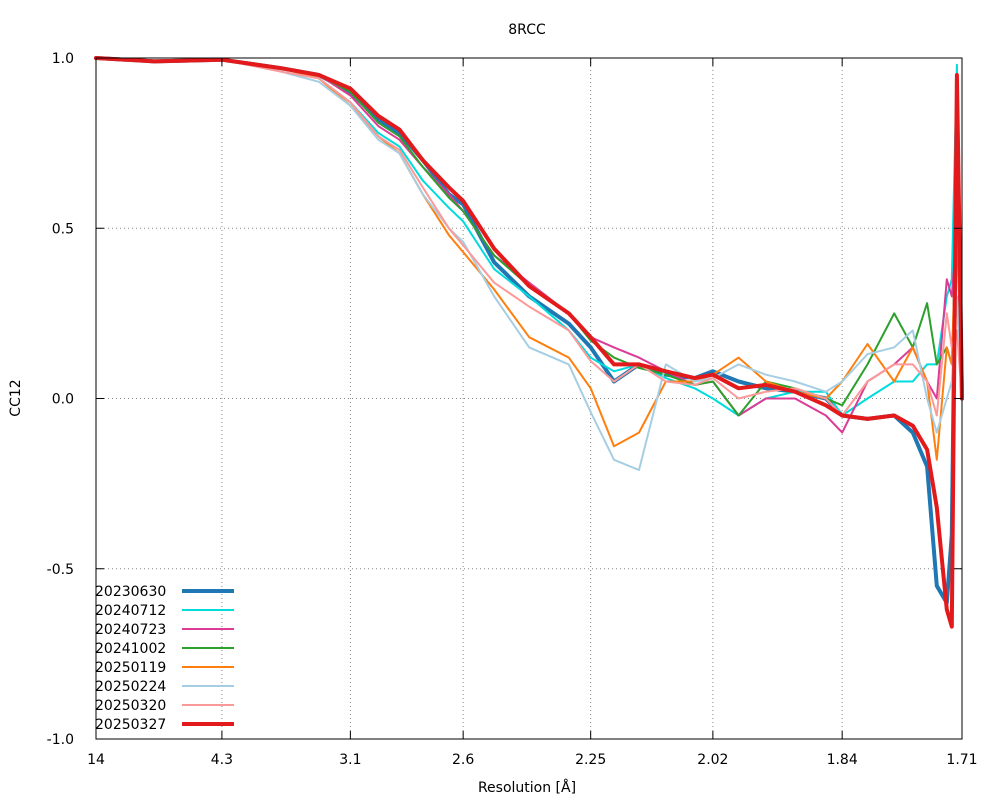 The height and width of the screenshot is (800, 1000). I want to click on y-tick-label: -0.5, so click(60, 570).